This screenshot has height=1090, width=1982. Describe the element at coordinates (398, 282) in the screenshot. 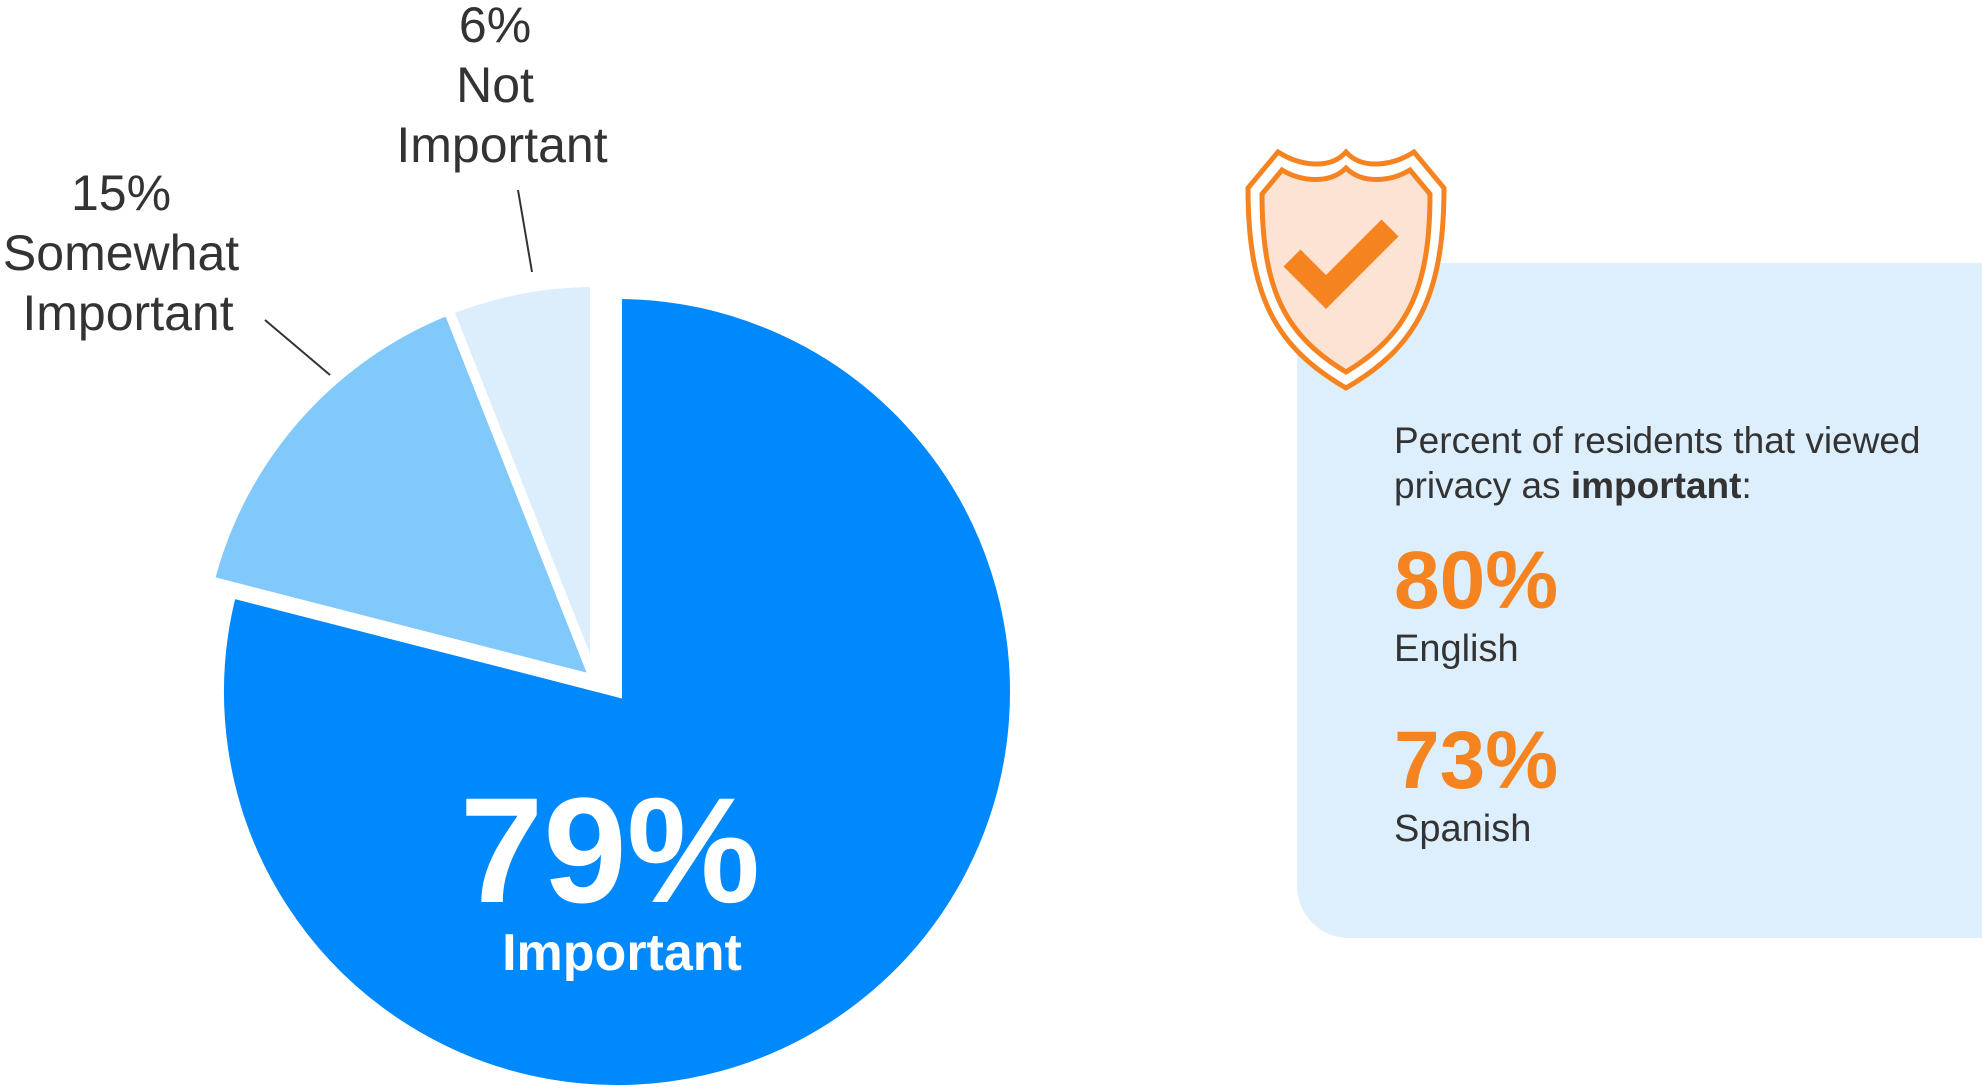

I see `leader-lines` at that location.